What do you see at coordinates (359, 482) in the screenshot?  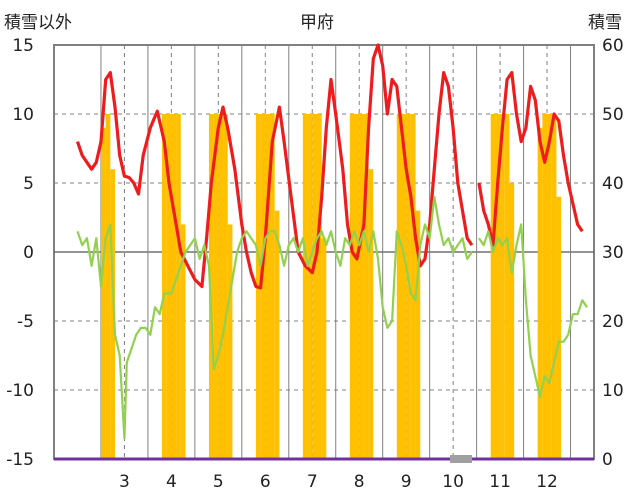 I see `x-tick-label: 8` at bounding box center [359, 482].